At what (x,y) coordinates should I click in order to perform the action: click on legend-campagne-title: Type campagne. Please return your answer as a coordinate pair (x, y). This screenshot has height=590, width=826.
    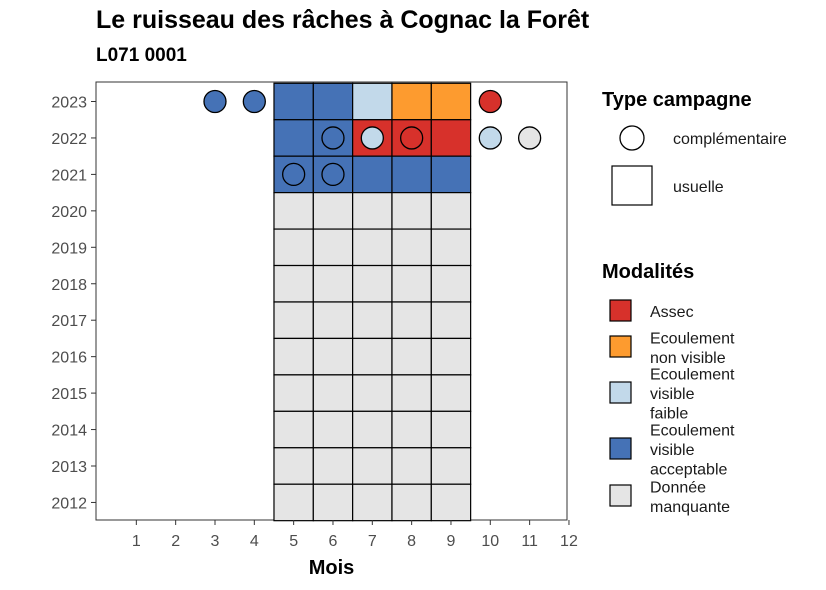
    Looking at the image, I should click on (677, 100).